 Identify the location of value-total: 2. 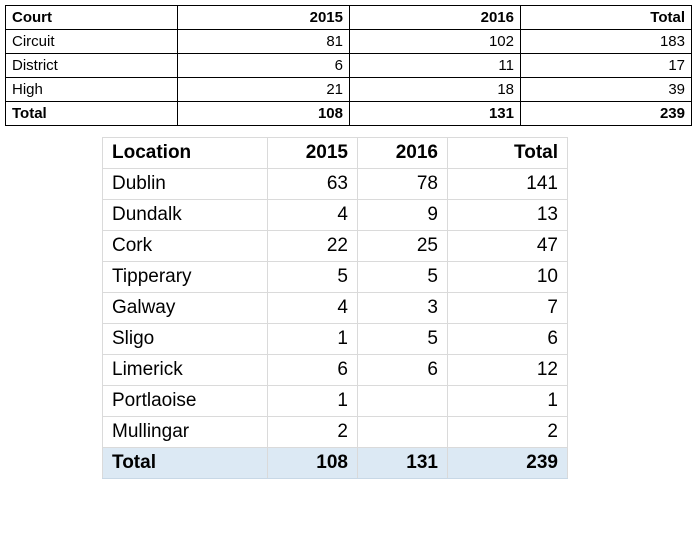
(507, 432).